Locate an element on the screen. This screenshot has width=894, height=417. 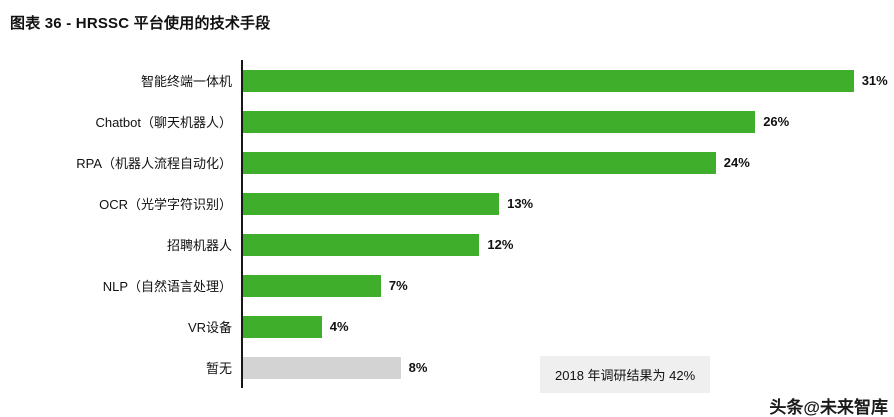
bar-area: 26% is located at coordinates (563, 121).